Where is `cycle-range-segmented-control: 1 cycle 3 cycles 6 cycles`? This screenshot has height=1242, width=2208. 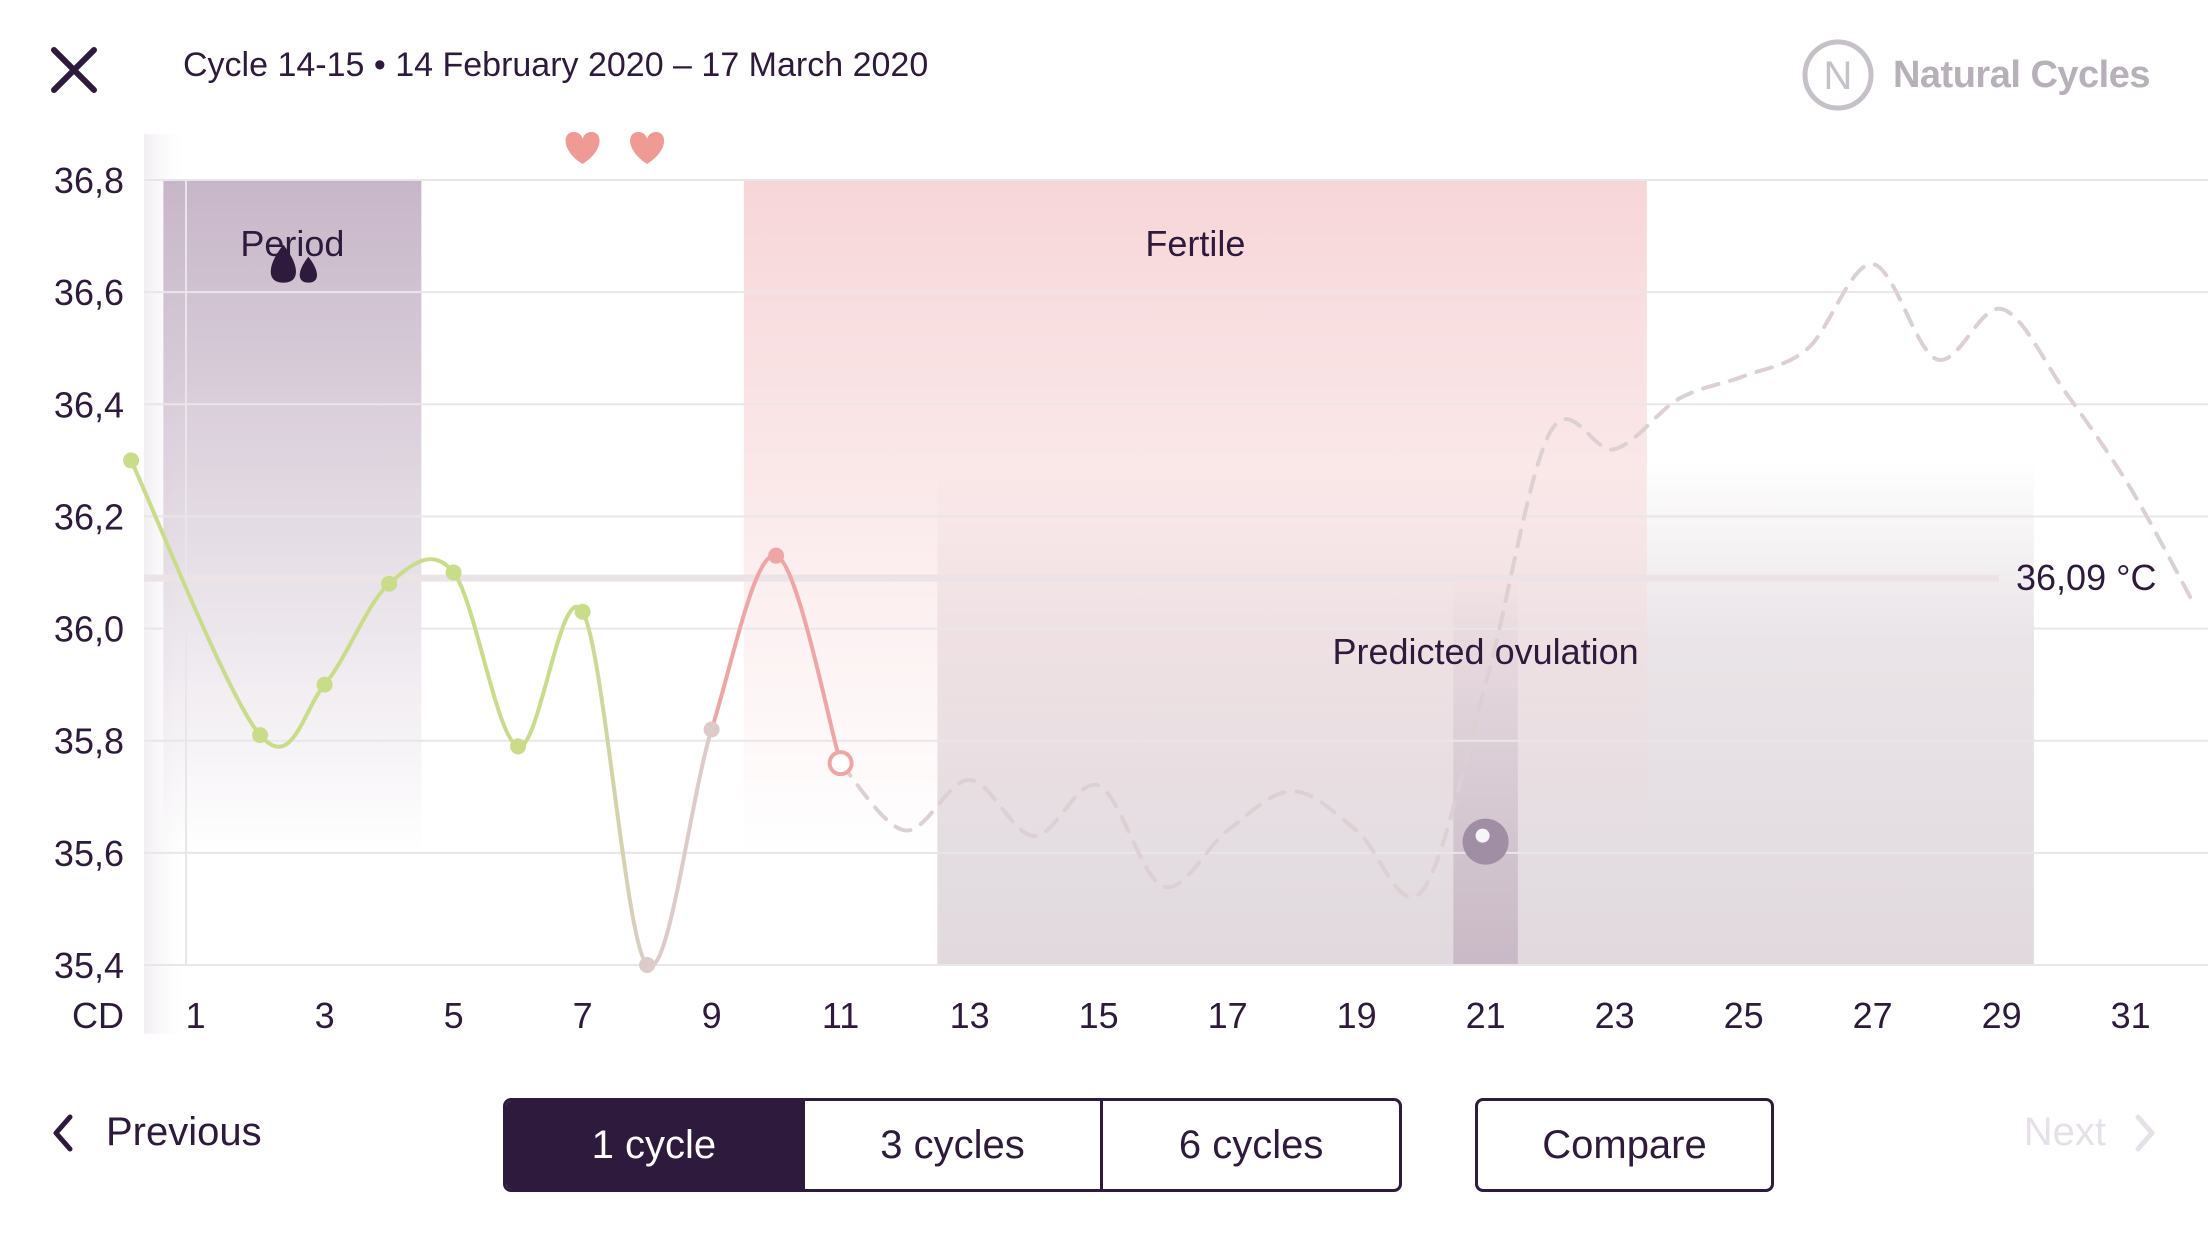
cycle-range-segmented-control: 1 cycle 3 cycles 6 cycles is located at coordinates (952, 1145).